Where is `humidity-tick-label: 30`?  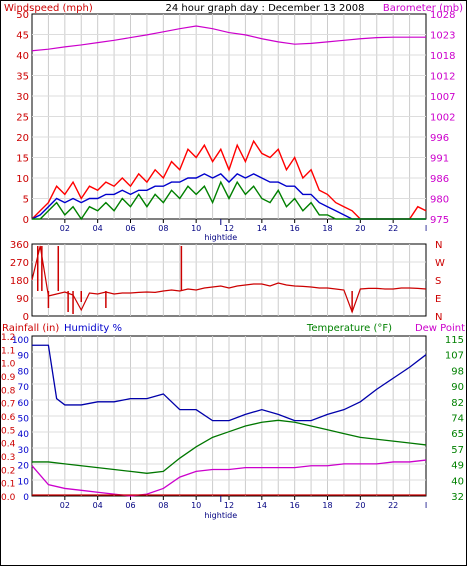 humidity-tick-label: 30 is located at coordinates (24, 451).